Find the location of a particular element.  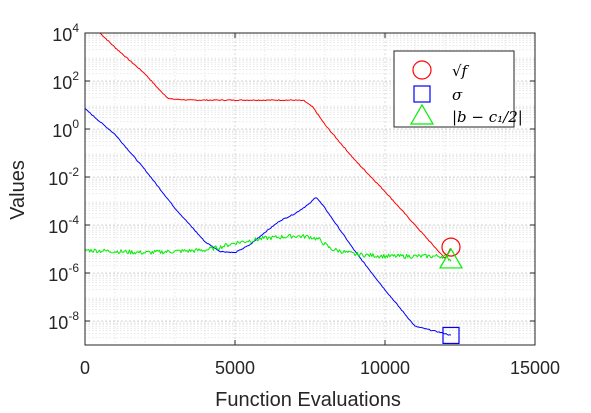

square-end-marker is located at coordinates (451, 335).